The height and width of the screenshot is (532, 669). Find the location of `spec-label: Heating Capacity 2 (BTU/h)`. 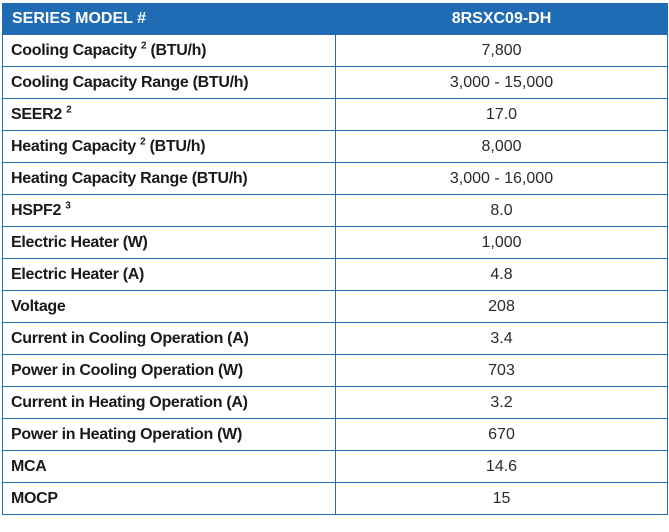

spec-label: Heating Capacity 2 (BTU/h) is located at coordinates (169, 146).